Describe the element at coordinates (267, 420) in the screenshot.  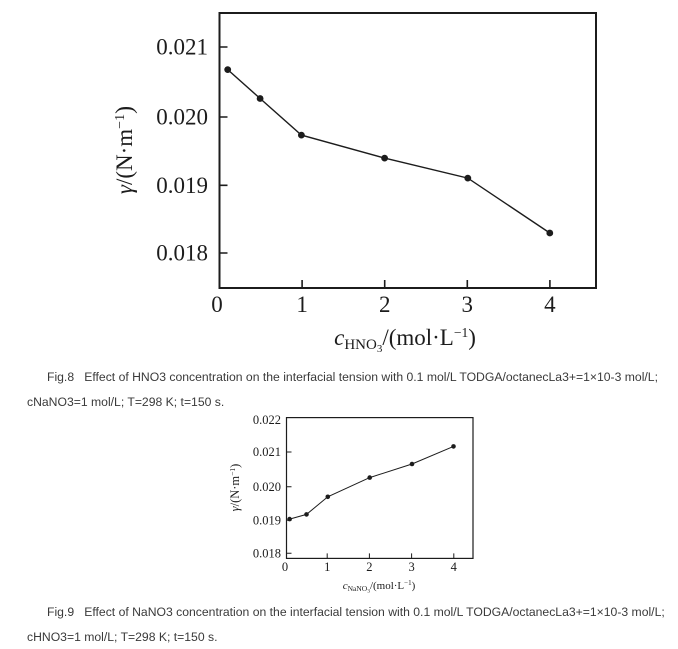
I see `svg-text: 0.022` at that location.